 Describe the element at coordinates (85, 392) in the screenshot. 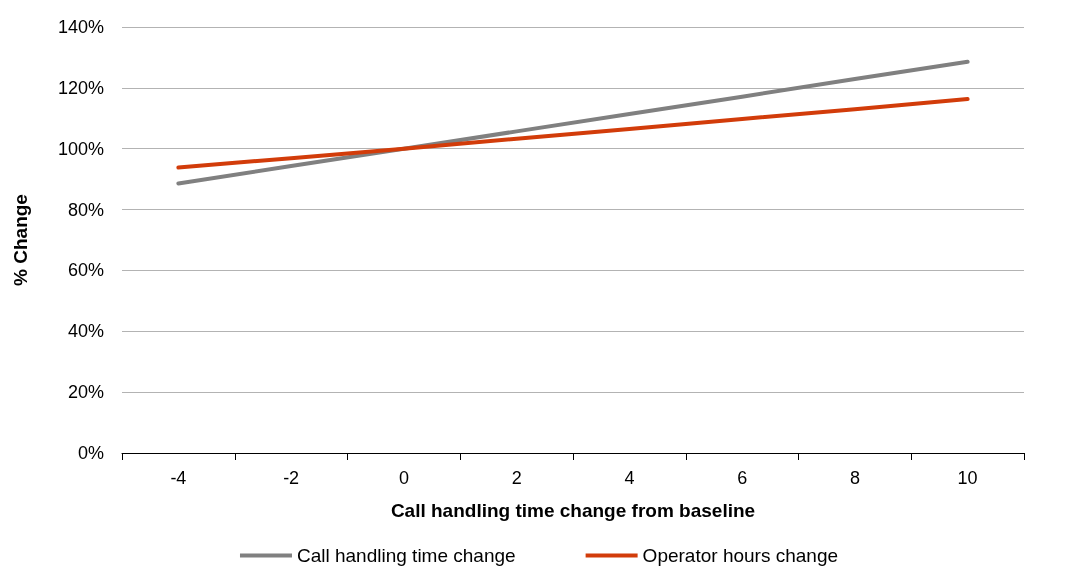

I see `y-tick-label: 20%` at that location.